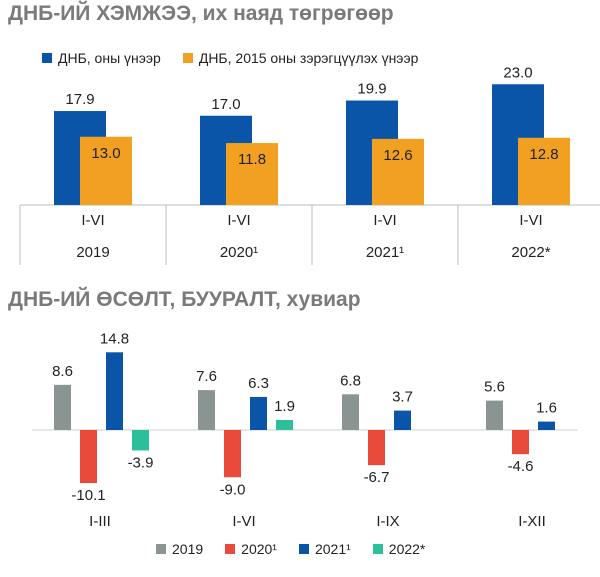 The height and width of the screenshot is (577, 600). Describe the element at coordinates (184, 299) in the screenshot. I see `chart2-title: ДНБ-ИЙ ӨСӨЛТ, БУУРАЛТ, хувиар` at that location.